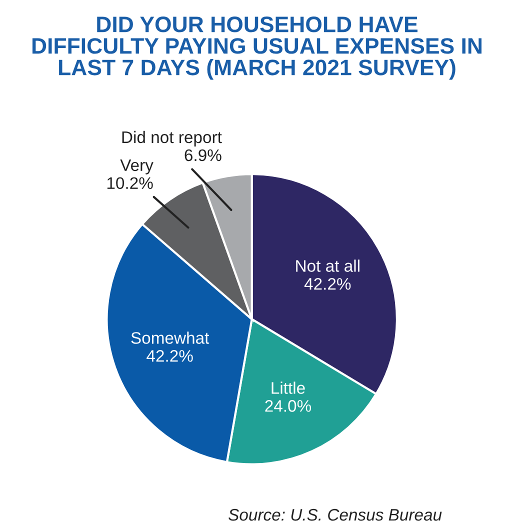 This screenshot has height=532, width=514. I want to click on data-label: 24.0%, so click(288, 406).